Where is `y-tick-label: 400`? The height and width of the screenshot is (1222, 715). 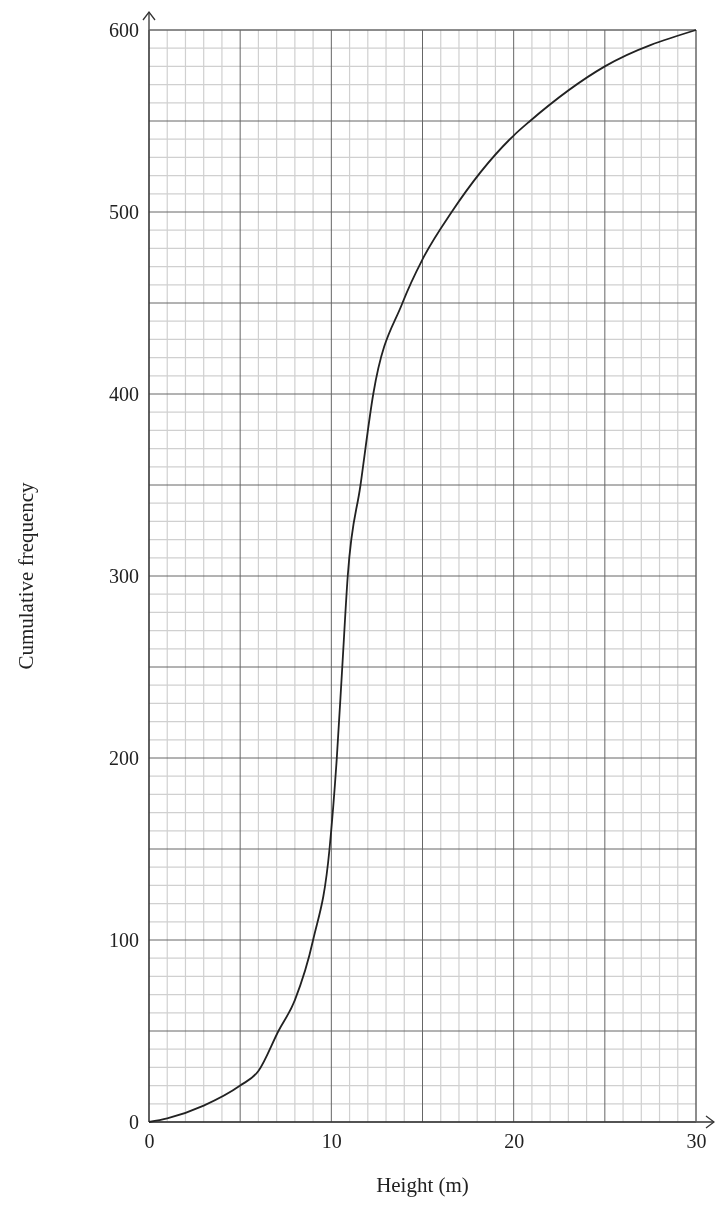 y-tick-label: 400 is located at coordinates (124, 393).